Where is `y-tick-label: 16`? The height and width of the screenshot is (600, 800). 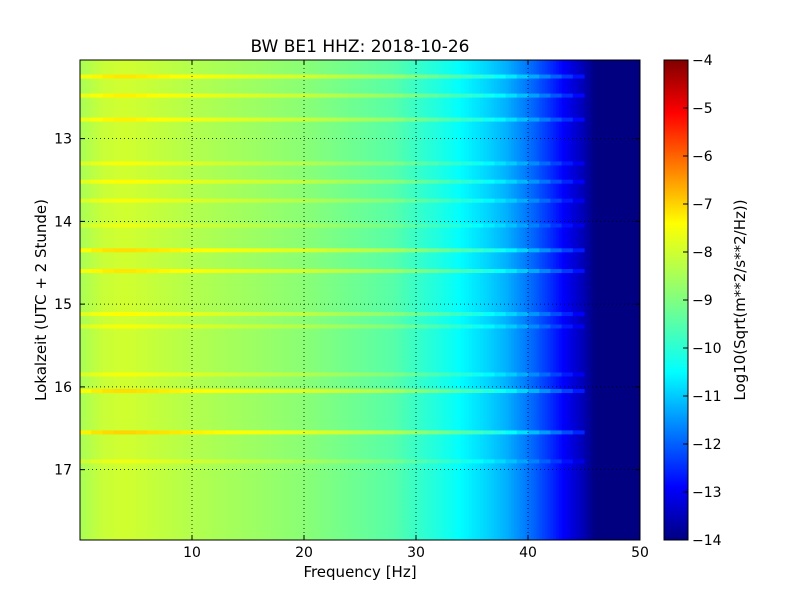 y-tick-label: 16 is located at coordinates (63, 388).